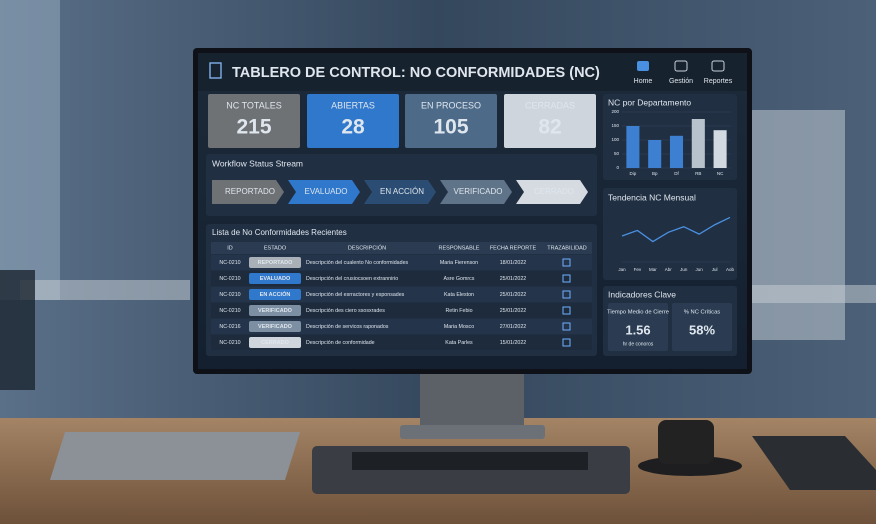  I want to click on nav-item: Reportes, so click(718, 81).